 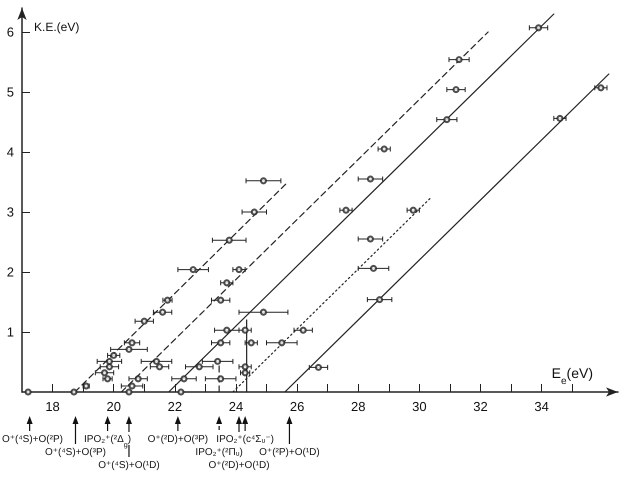 I want to click on ref-line-label: O⁺(⁴S)+O(¹D), so click(x=129, y=465).